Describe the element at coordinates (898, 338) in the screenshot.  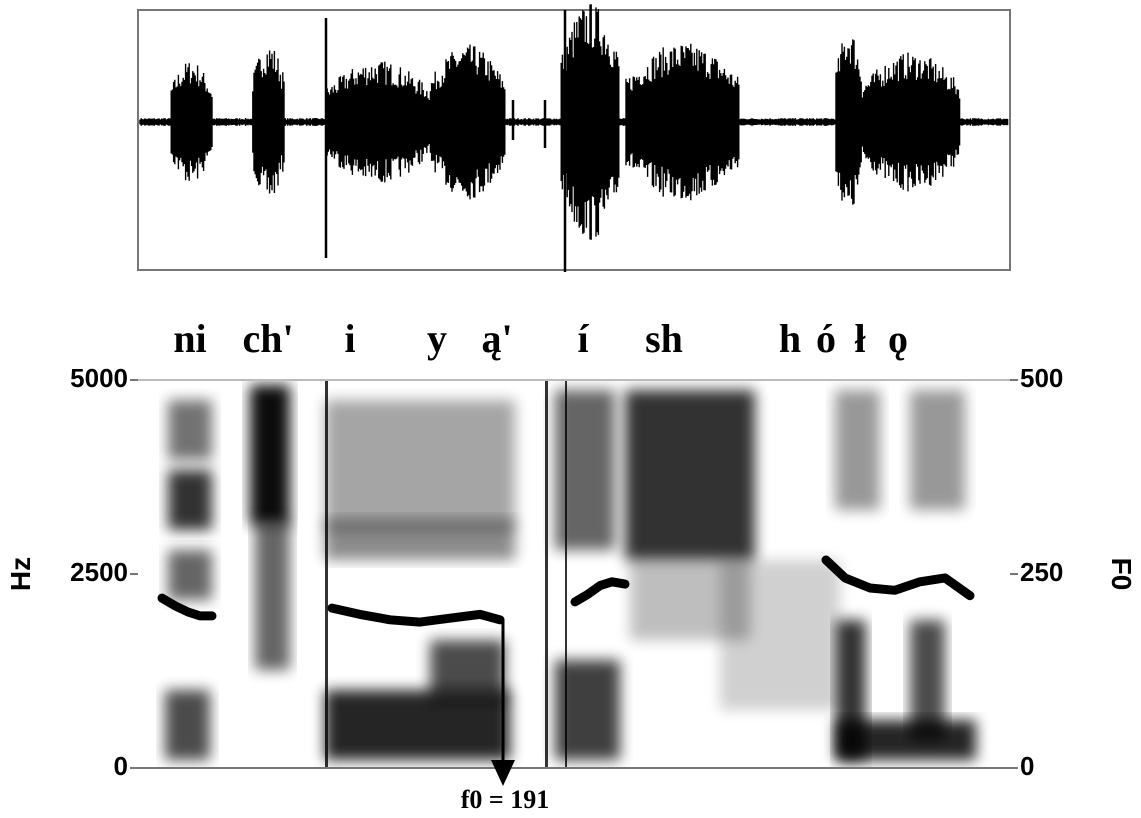
I see `segment-label: ǫ` at that location.